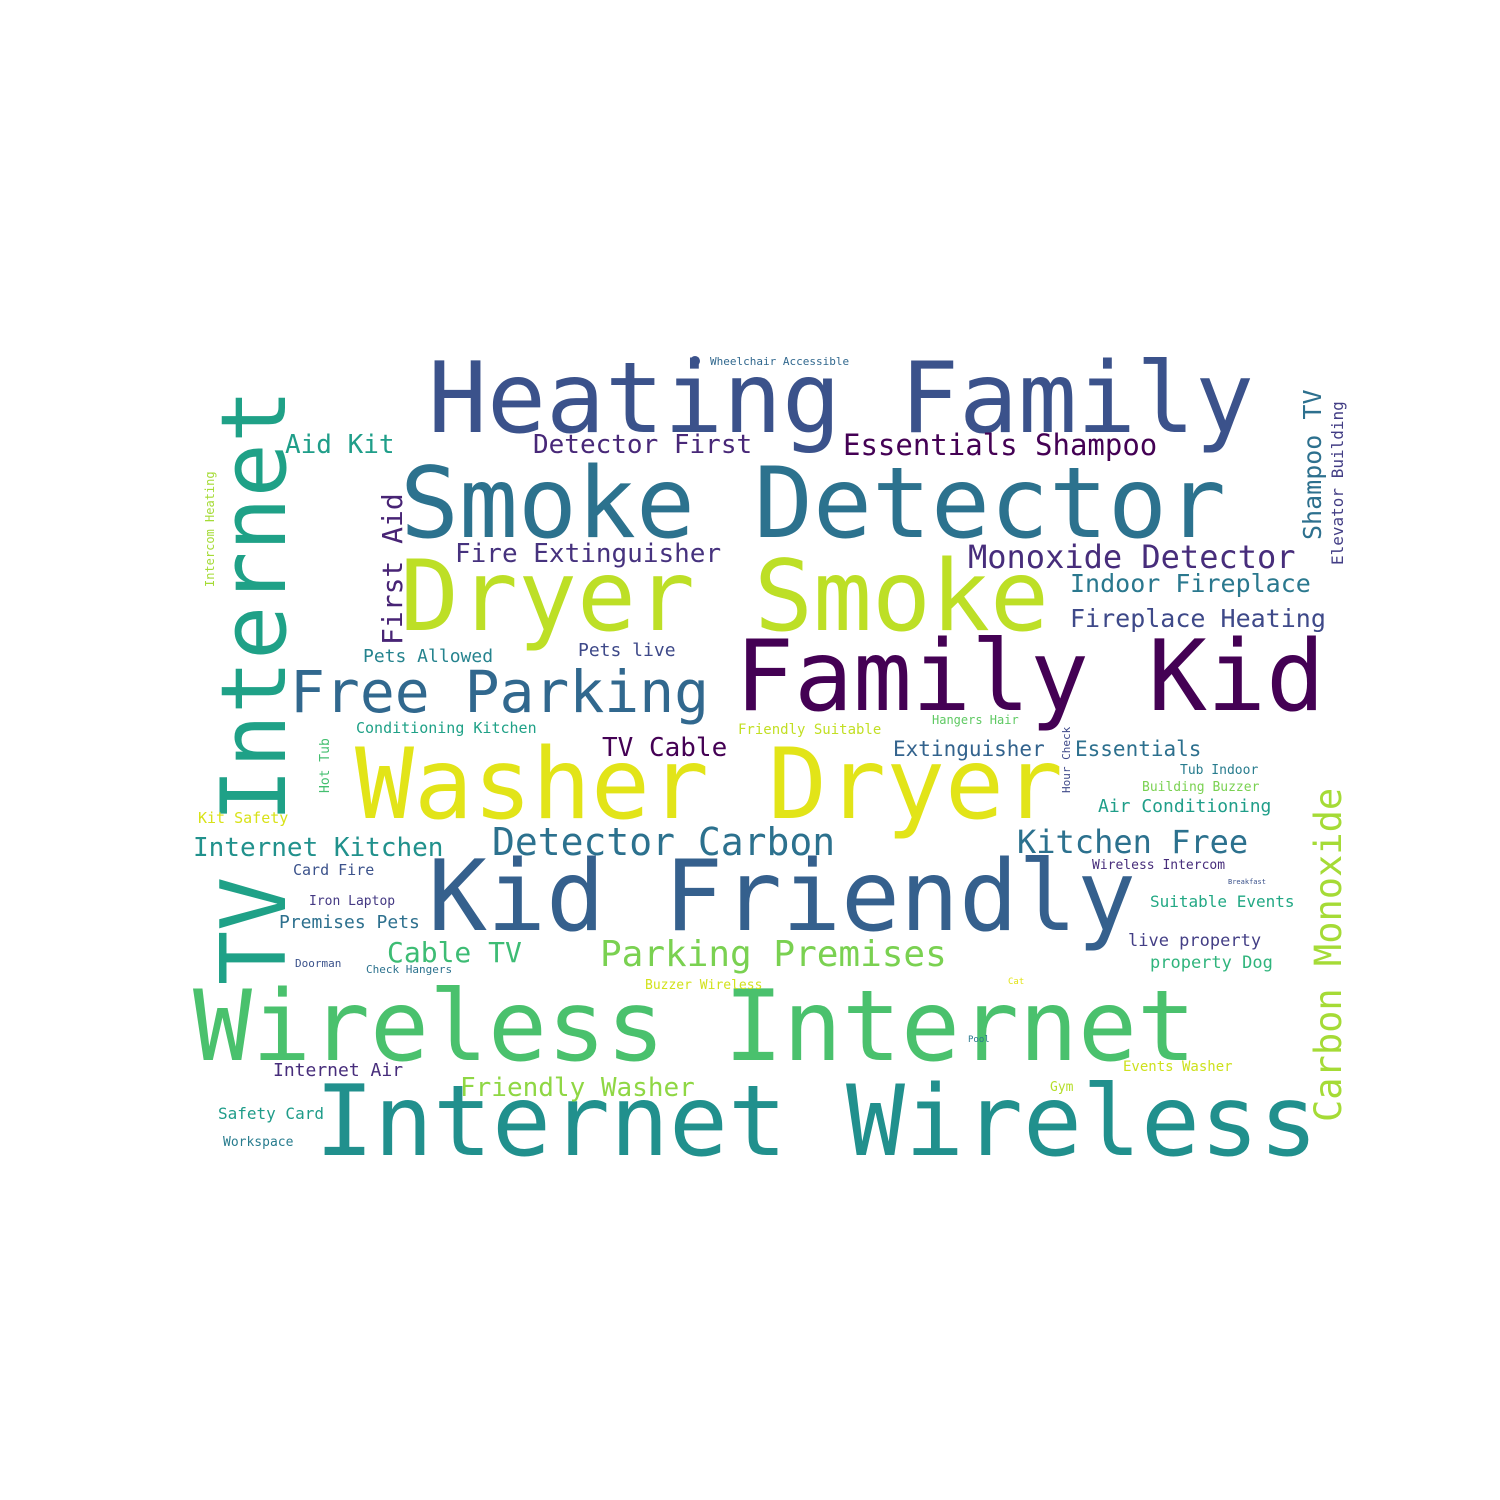  Describe the element at coordinates (1222, 901) in the screenshot. I see `word-suitable-events: Suitable Events` at that location.